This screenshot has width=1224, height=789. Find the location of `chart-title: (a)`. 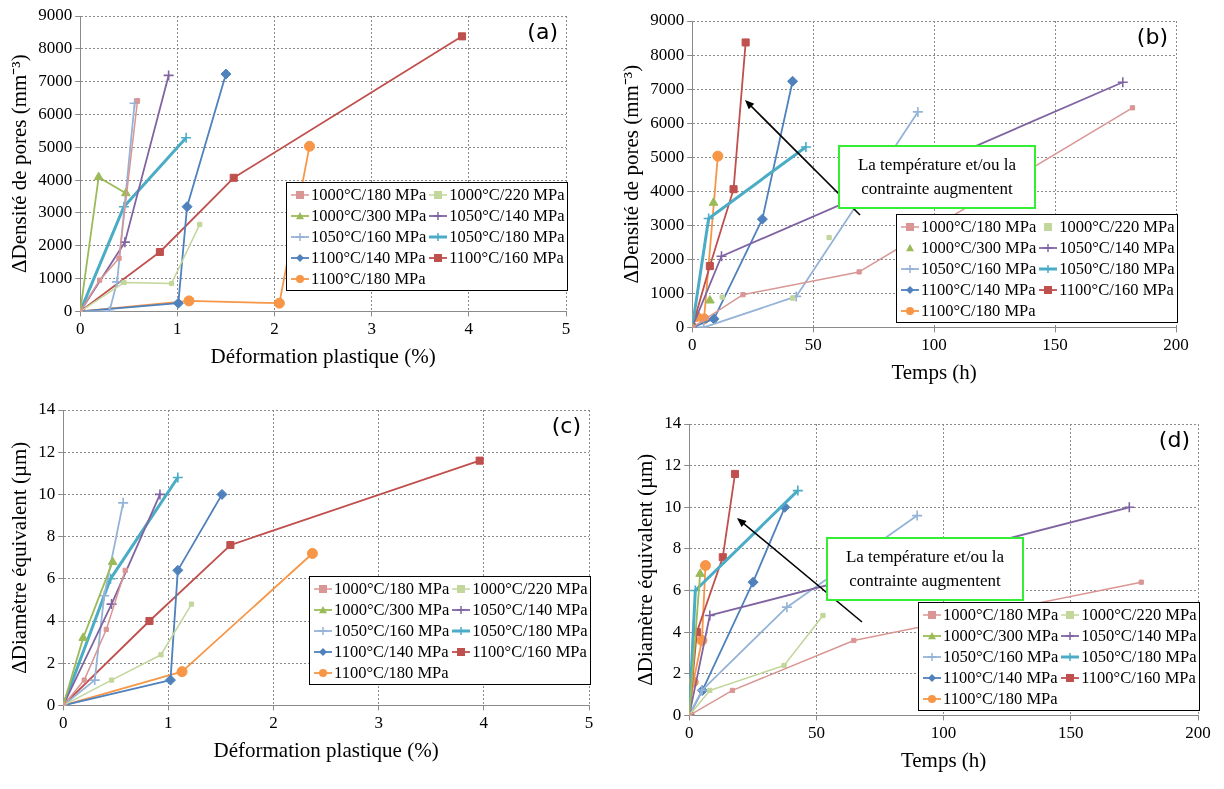

chart-title: (a) is located at coordinates (542, 31).